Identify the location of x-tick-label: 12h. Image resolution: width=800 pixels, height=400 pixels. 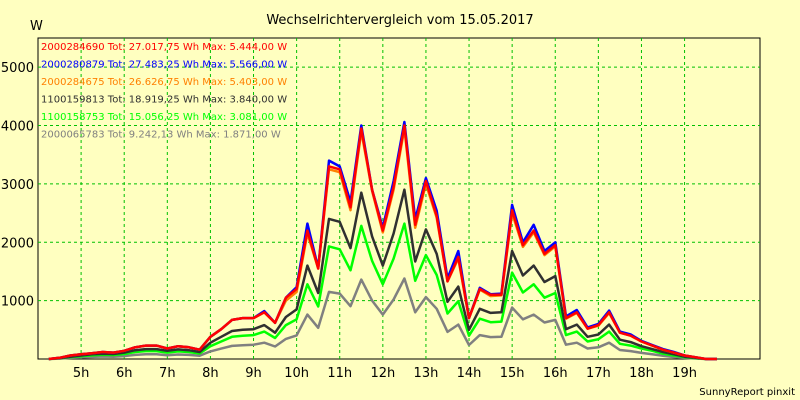
(382, 373).